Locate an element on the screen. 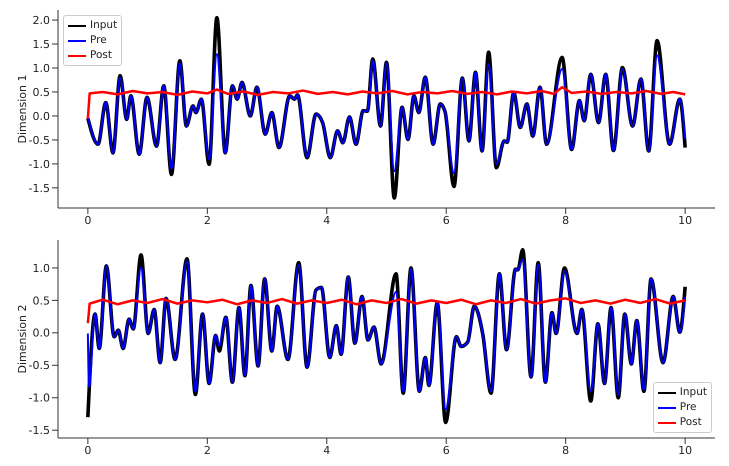  y-tick-label: 1.5 is located at coordinates (41, 44).